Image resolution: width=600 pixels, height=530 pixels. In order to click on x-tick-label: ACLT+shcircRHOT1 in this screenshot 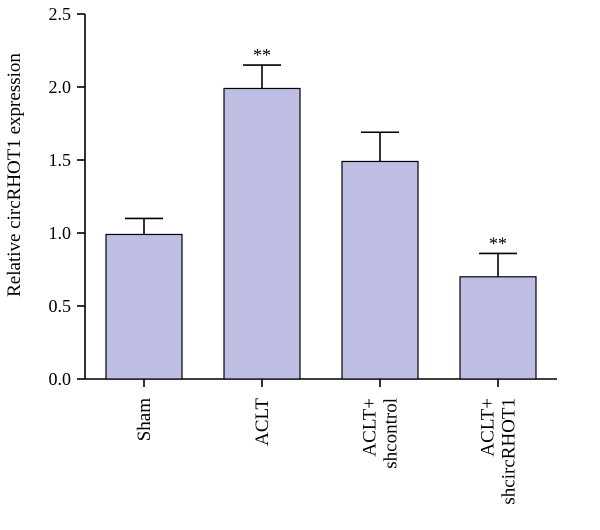, I will do `click(499, 451)`.